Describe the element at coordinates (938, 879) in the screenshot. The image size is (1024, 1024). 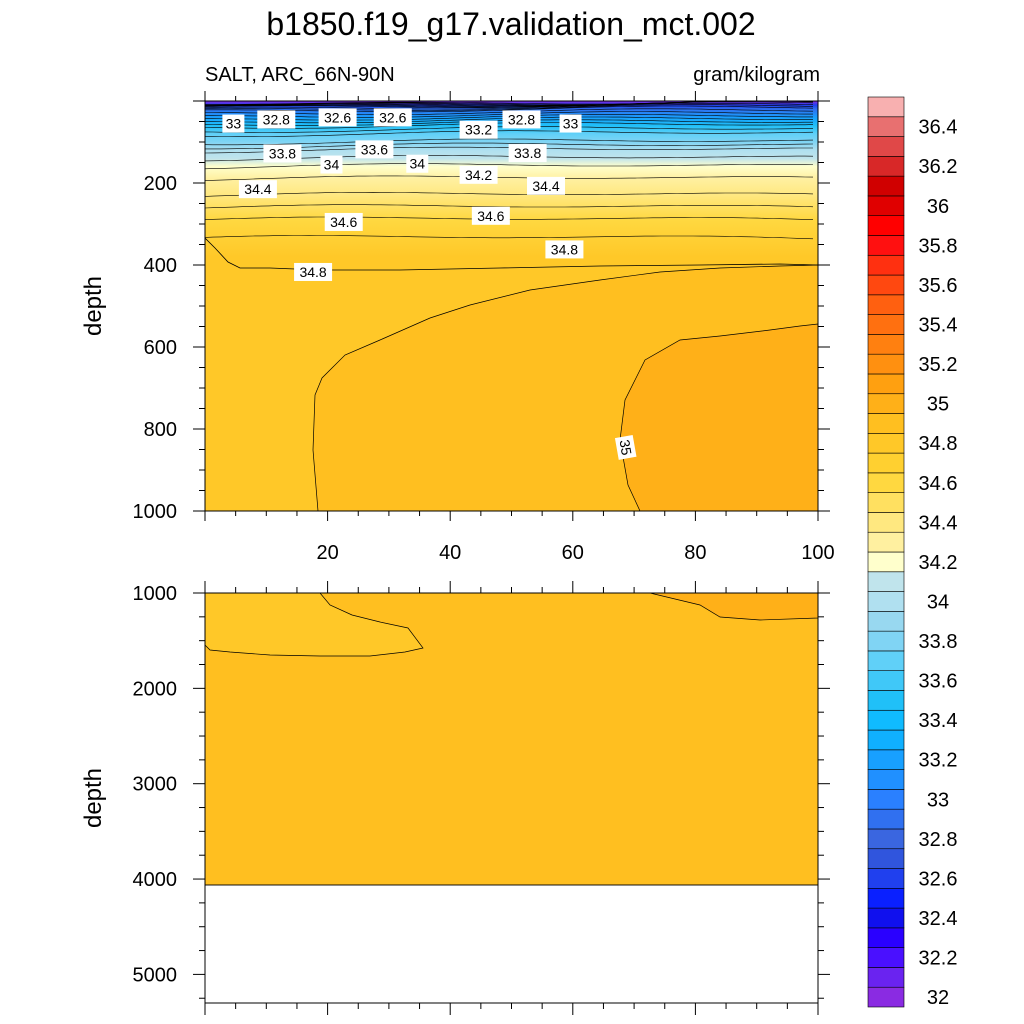
I see `colorbar-label: 32.6` at that location.